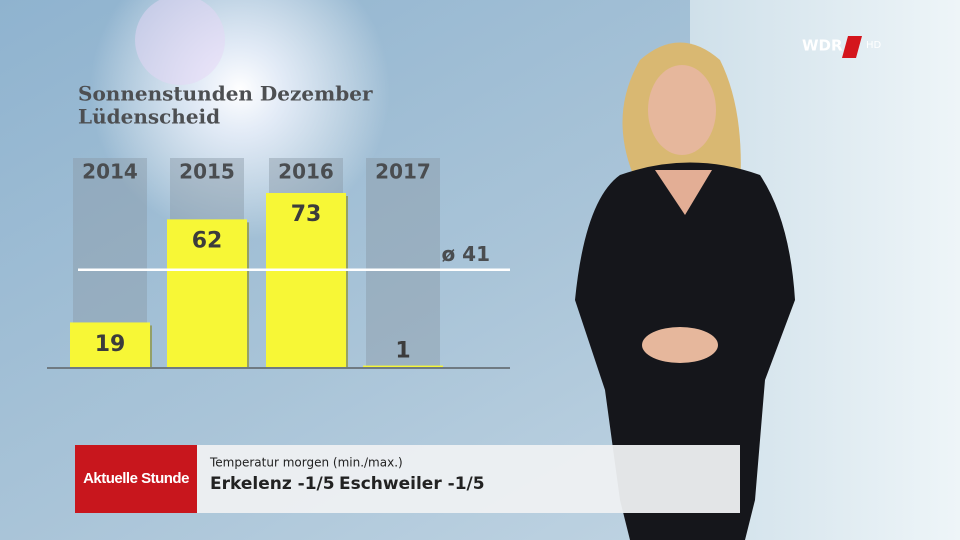 The width and height of the screenshot is (960, 540). I want to click on x-tick-label: 2016, so click(306, 172).